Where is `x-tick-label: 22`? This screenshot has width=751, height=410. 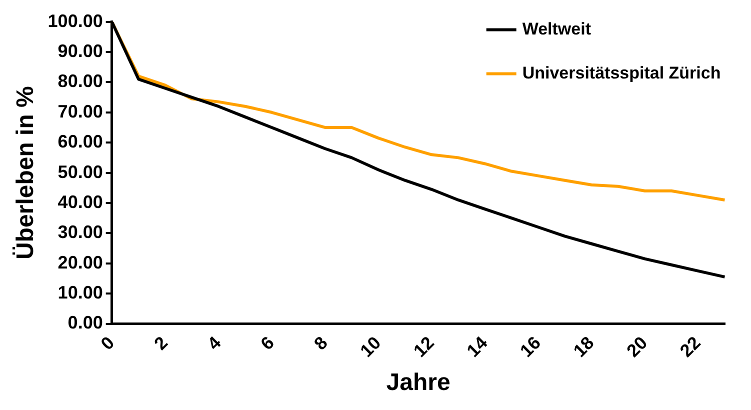 x-tick-label: 22 is located at coordinates (690, 346).